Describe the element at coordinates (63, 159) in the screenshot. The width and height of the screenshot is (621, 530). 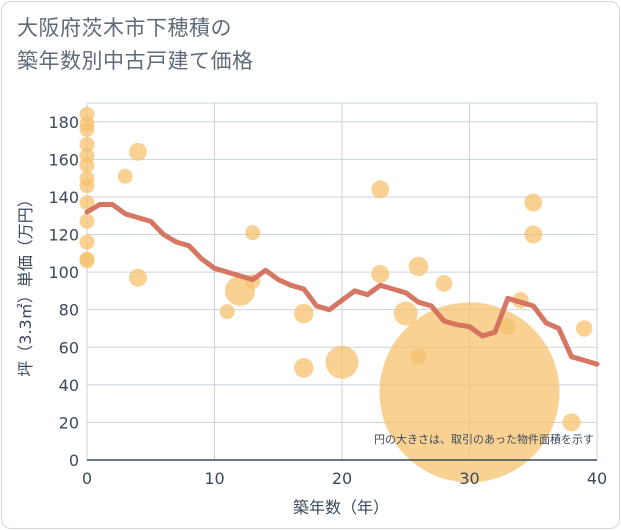
I see `y-tick-label: 160` at that location.